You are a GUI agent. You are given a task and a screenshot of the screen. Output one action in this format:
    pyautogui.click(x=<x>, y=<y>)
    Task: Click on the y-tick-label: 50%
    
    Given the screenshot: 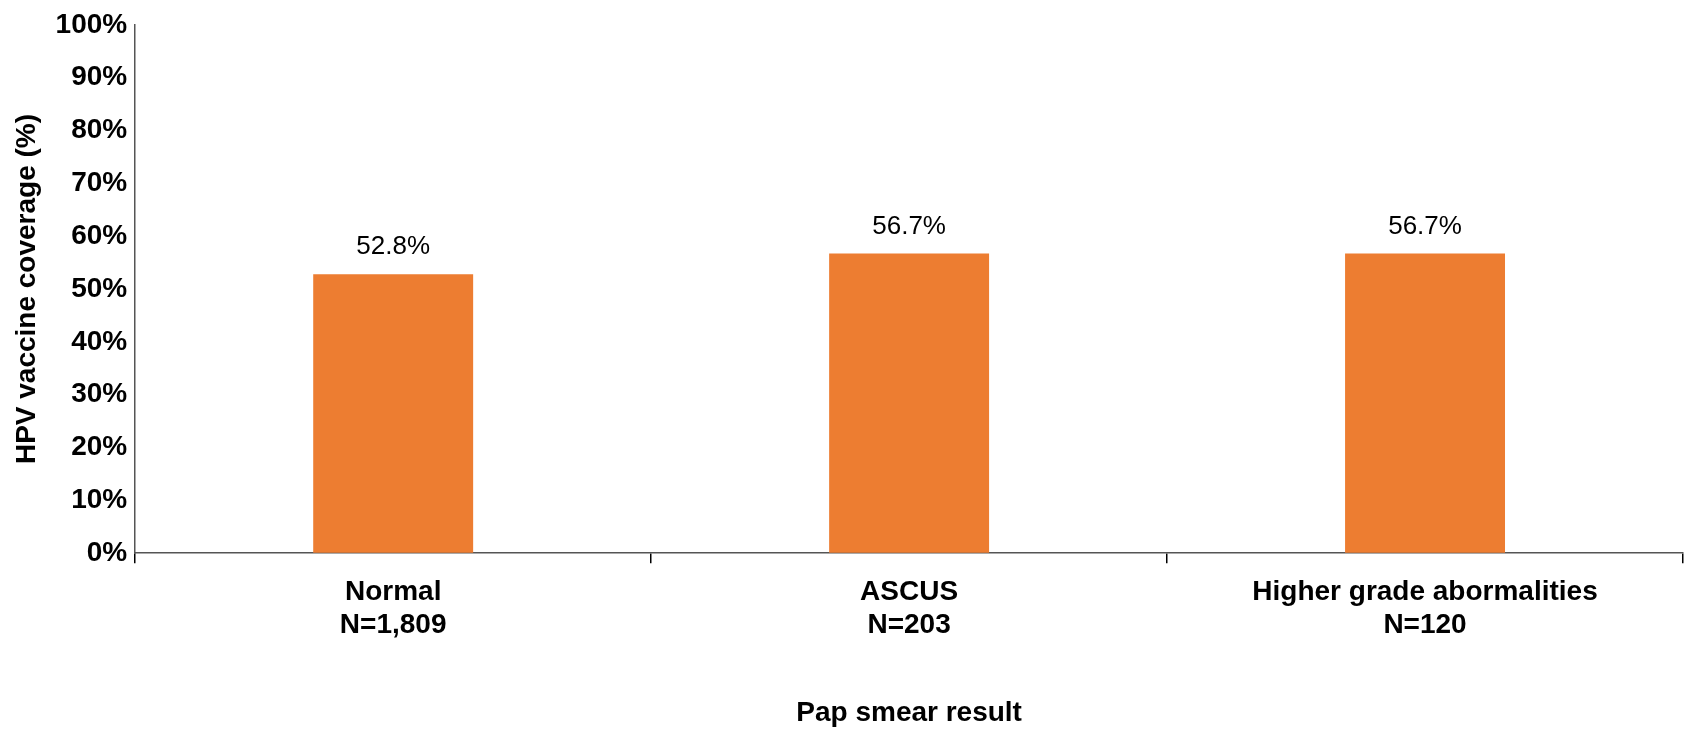 What is the action you would take?
    pyautogui.click(x=99, y=287)
    